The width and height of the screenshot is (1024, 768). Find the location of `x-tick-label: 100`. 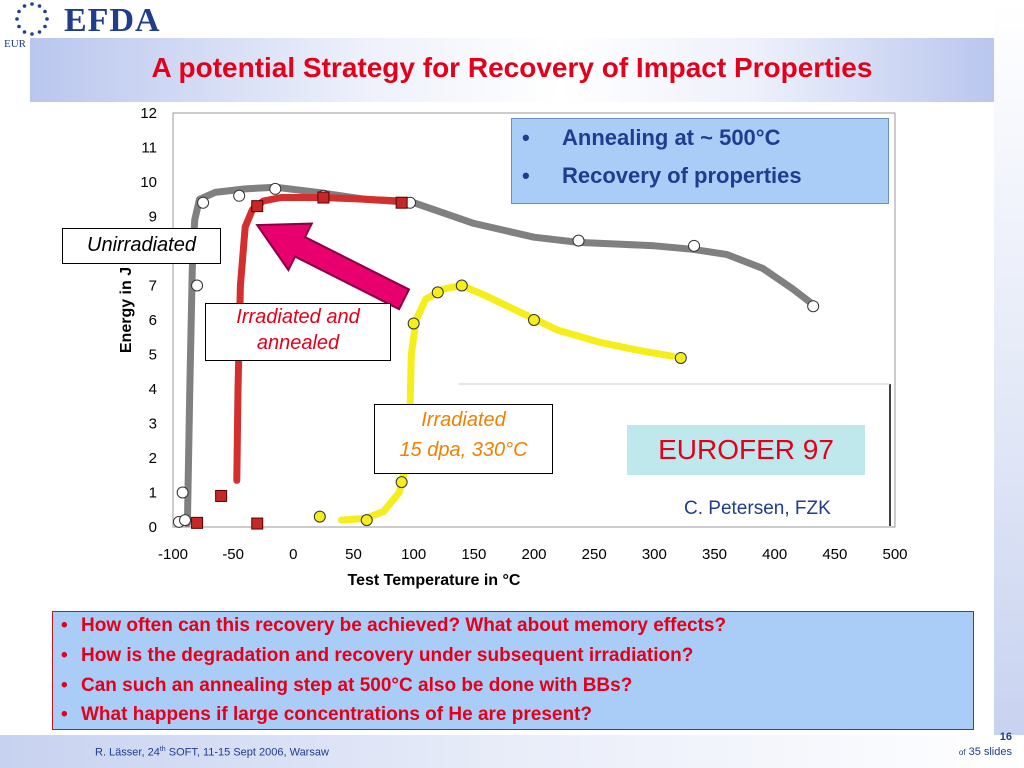

x-tick-label: 100 is located at coordinates (413, 554).